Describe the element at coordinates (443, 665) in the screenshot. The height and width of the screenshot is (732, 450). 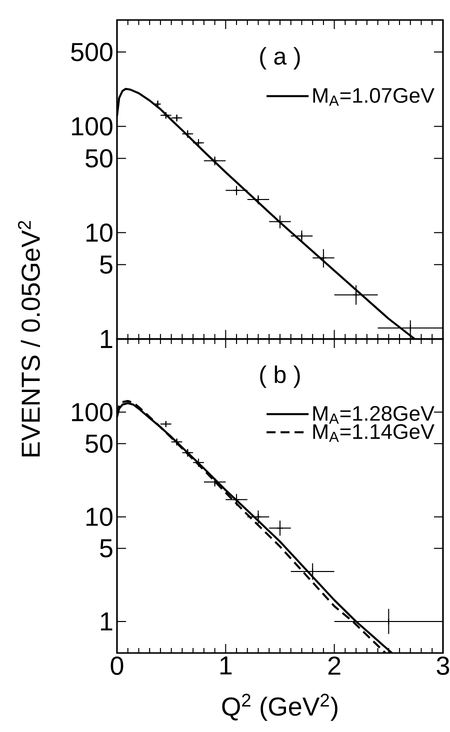
I see `x-tick-label: 3` at that location.